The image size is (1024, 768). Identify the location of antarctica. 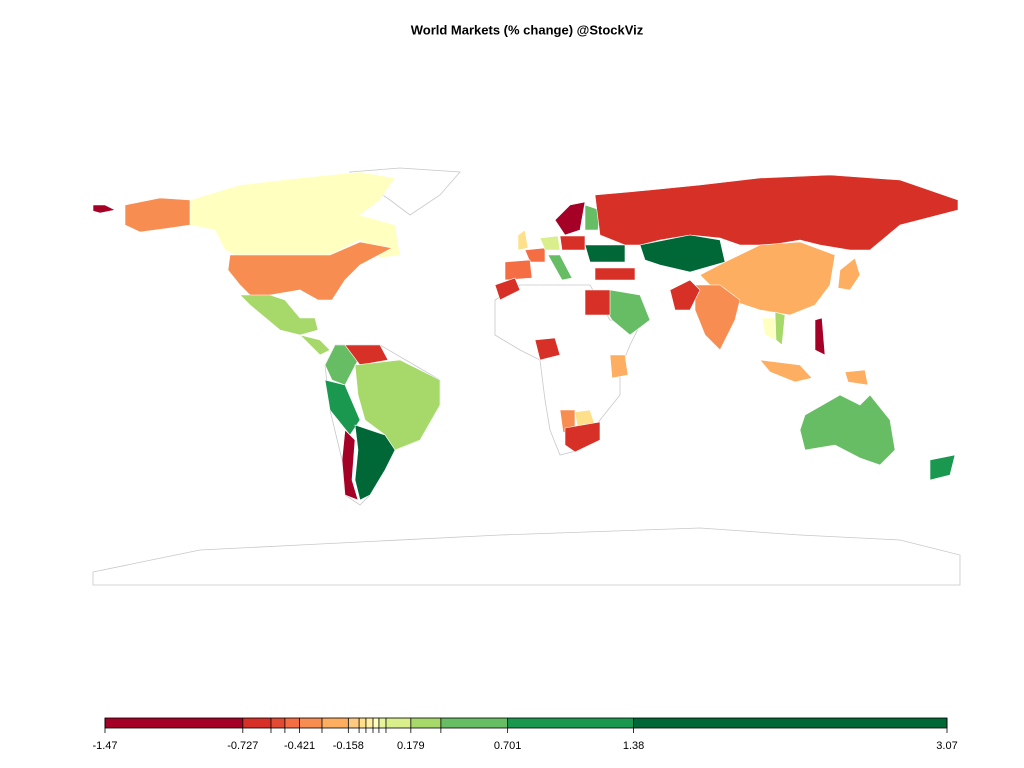
(526, 556).